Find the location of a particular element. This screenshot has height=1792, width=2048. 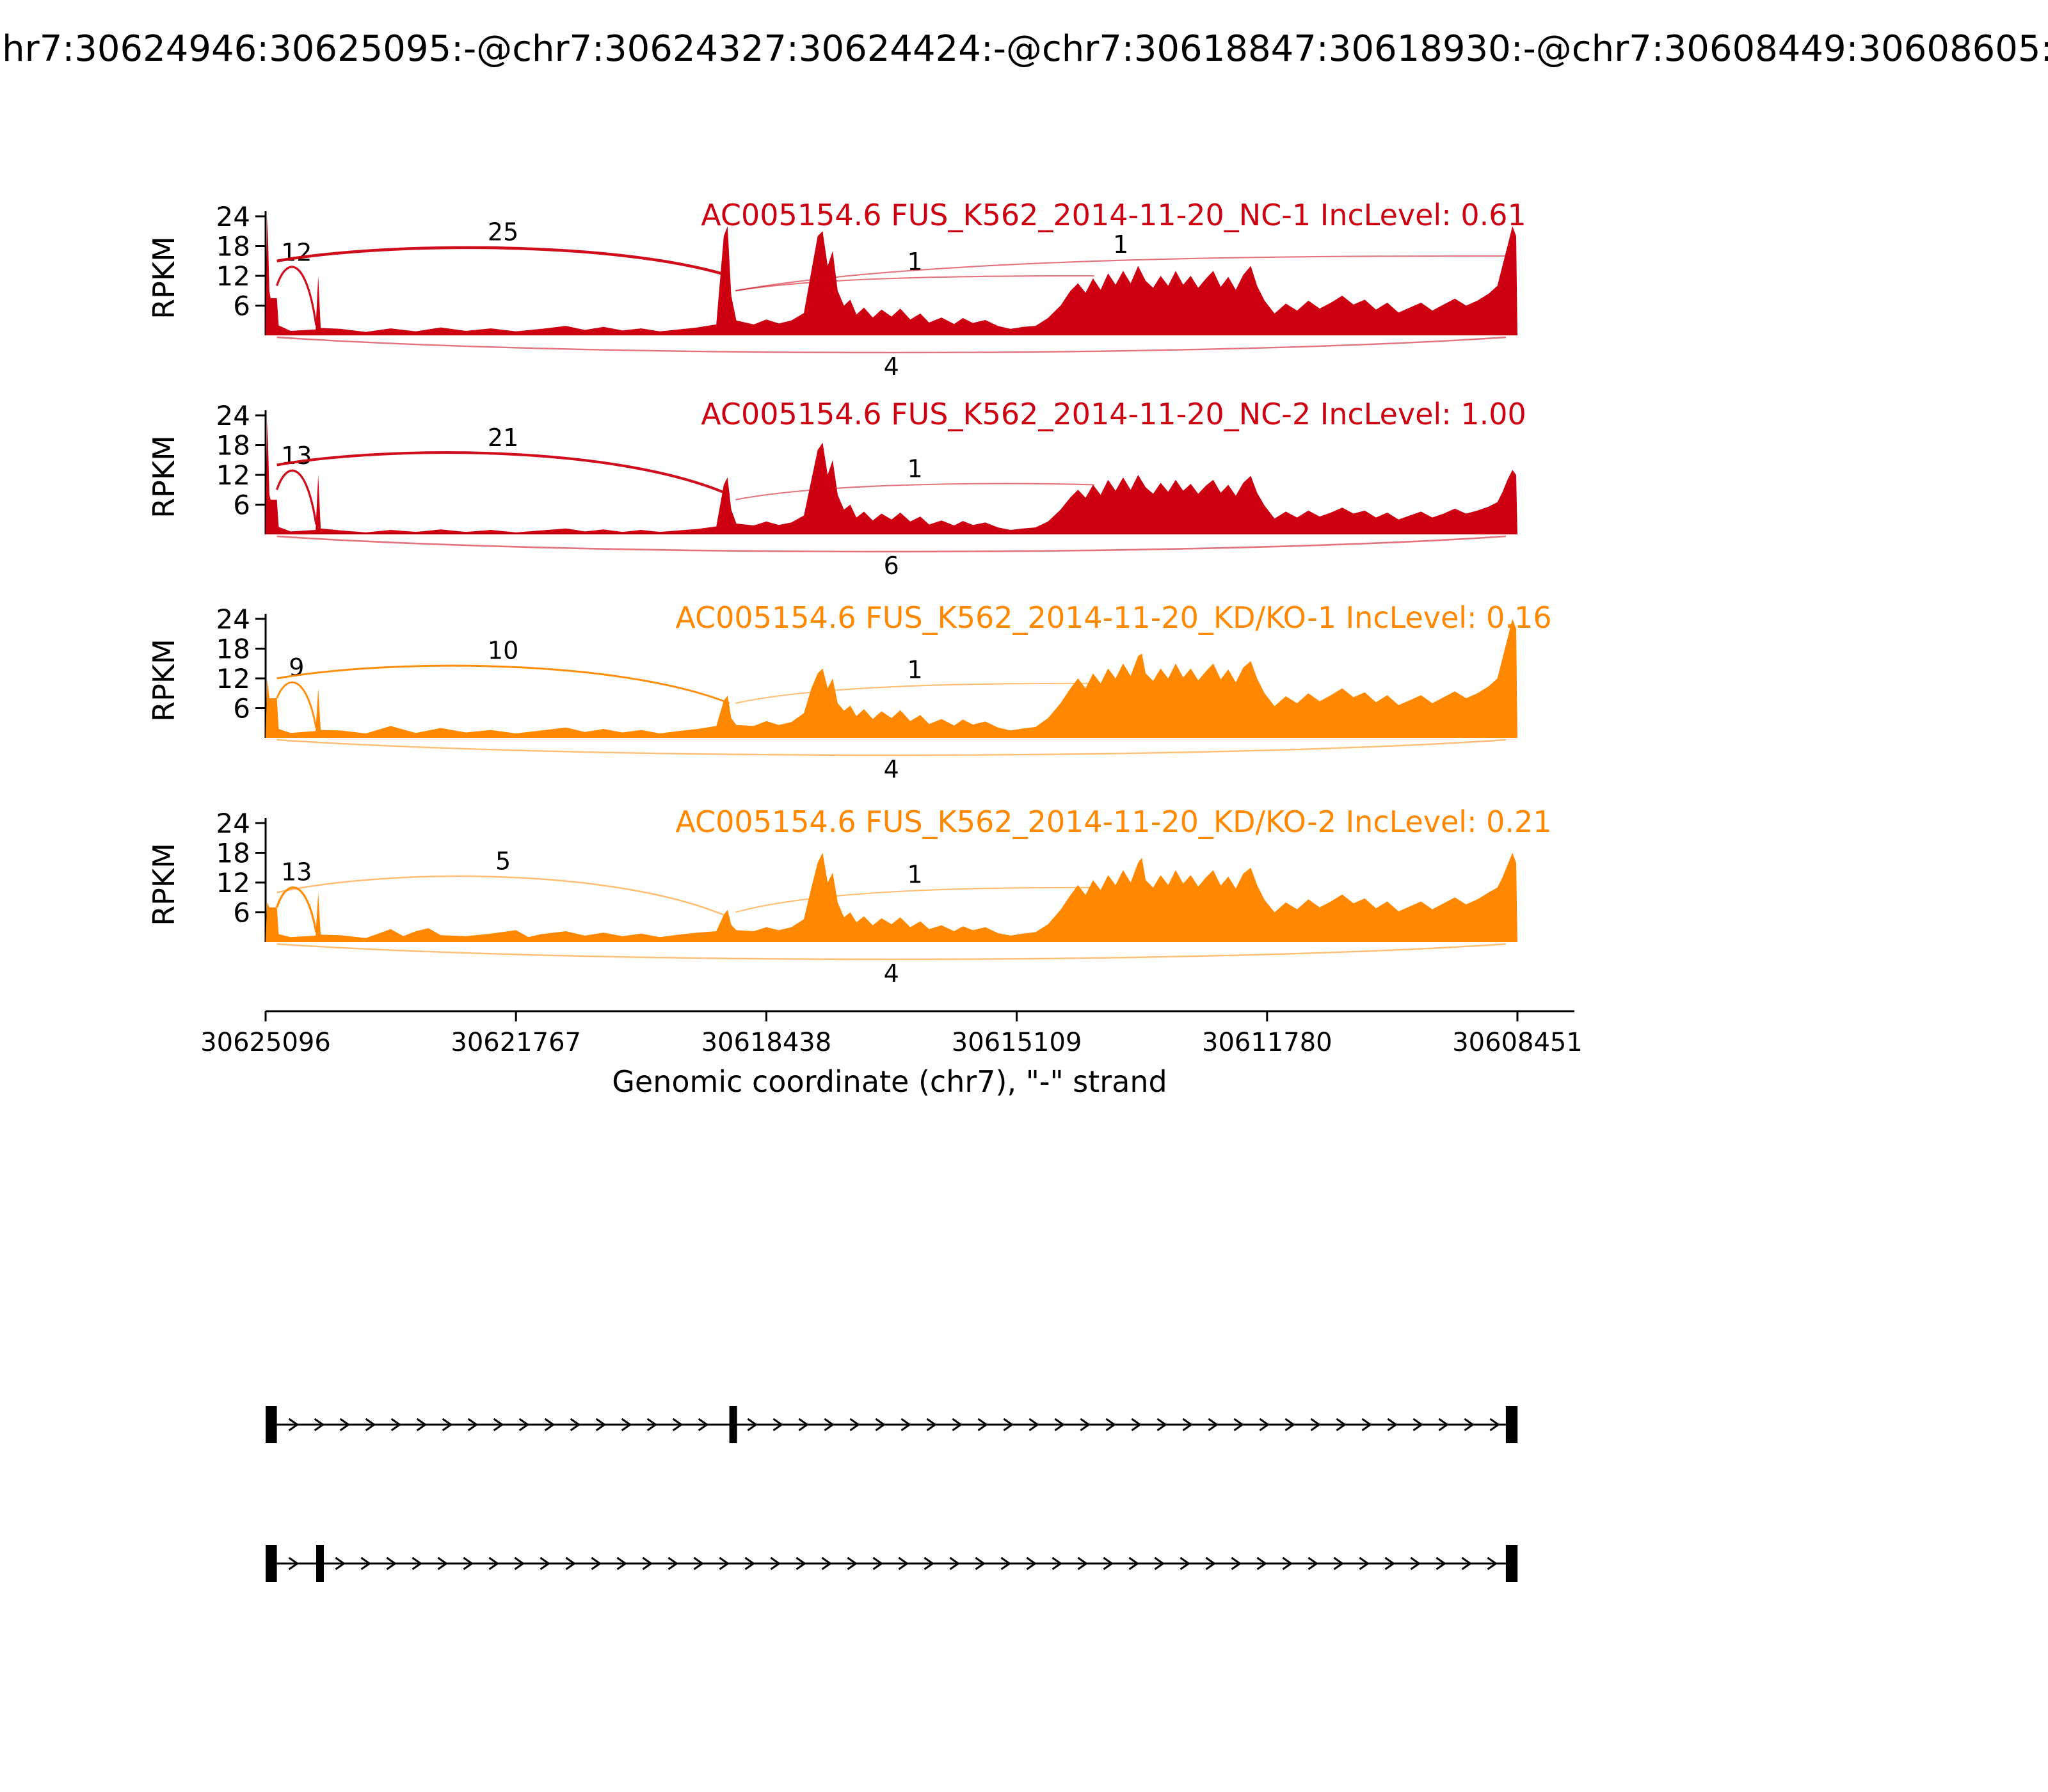

junction-count: 21 is located at coordinates (503, 438).